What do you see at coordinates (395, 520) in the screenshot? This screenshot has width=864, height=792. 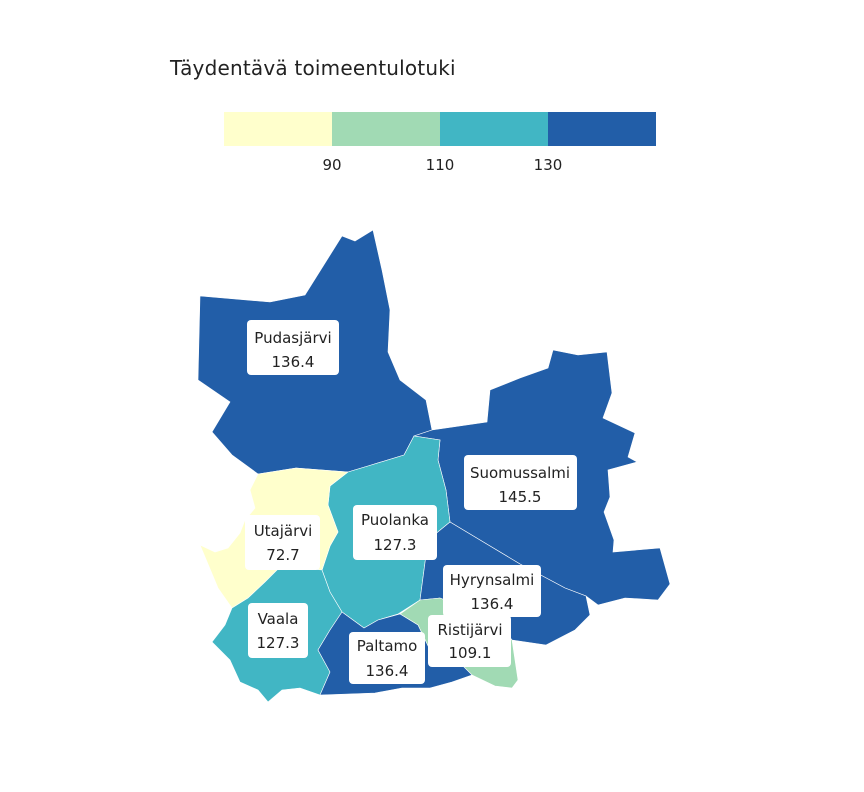 I see `label-puolanka-name: Puolanka` at bounding box center [395, 520].